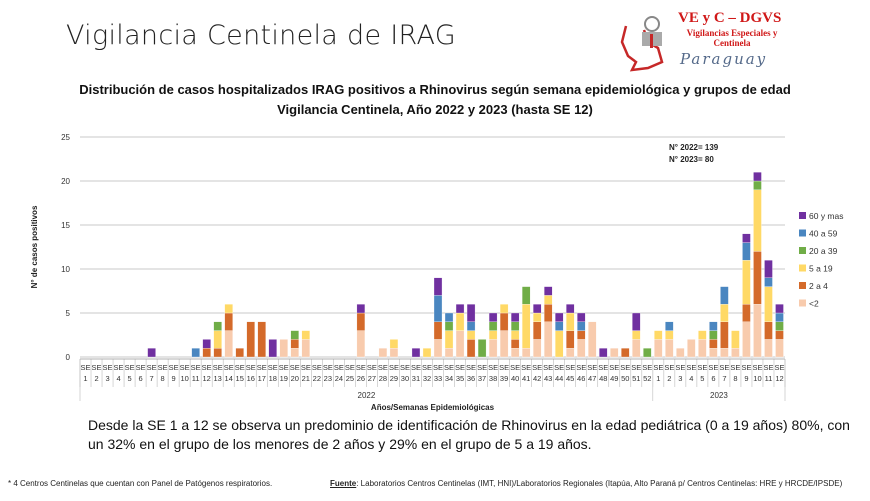  Describe the element at coordinates (152, 378) in the screenshot. I see `category-label: 7` at that location.